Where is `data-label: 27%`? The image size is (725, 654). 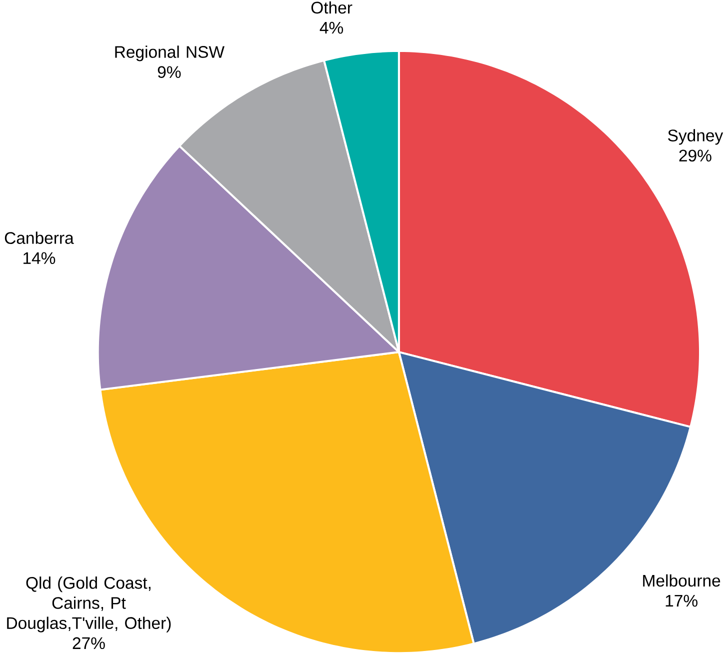
data-label: 27% is located at coordinates (88, 643).